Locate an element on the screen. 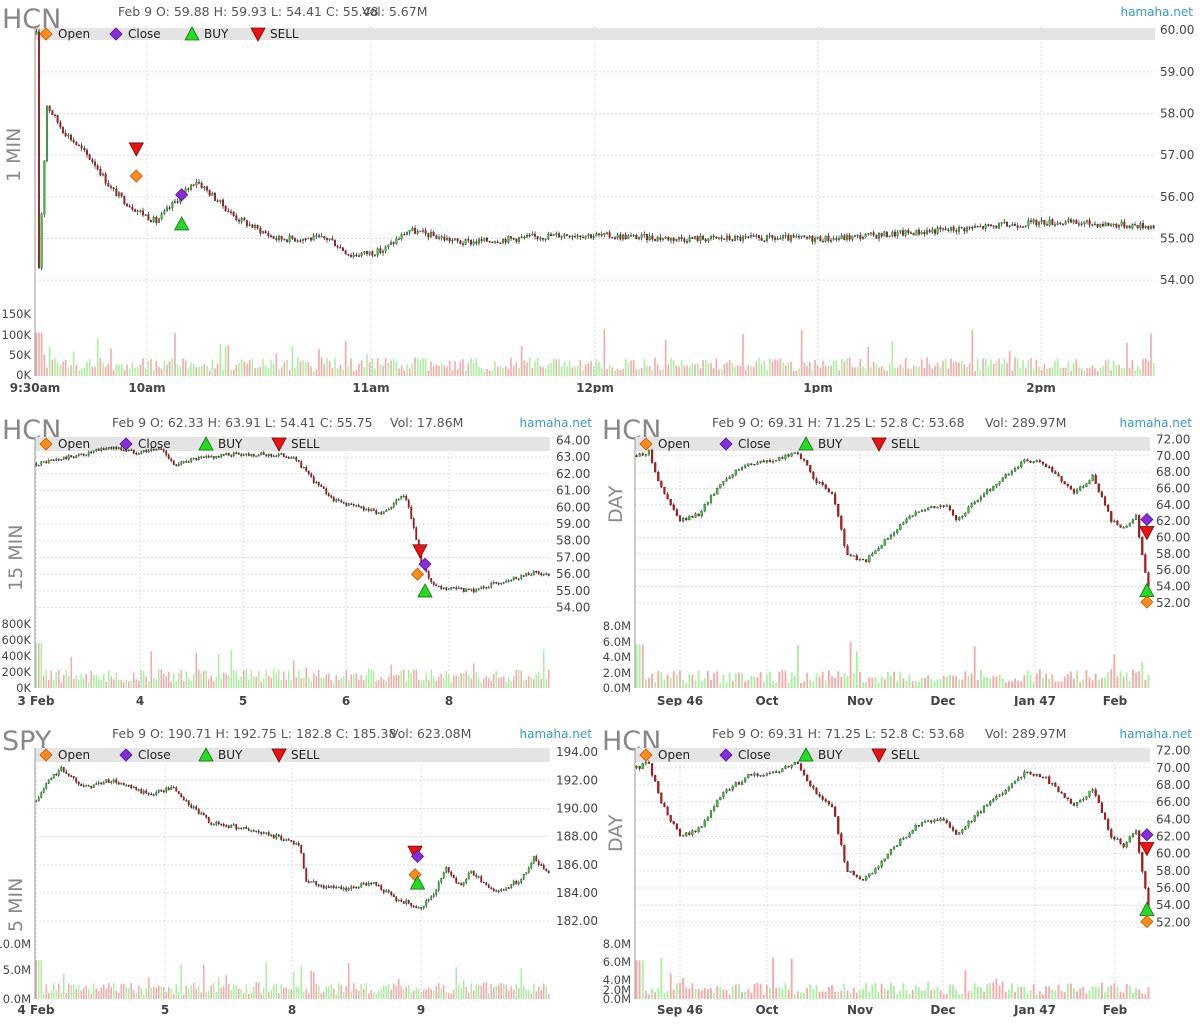  sell-marker-icon-legend is located at coordinates (279, 755).